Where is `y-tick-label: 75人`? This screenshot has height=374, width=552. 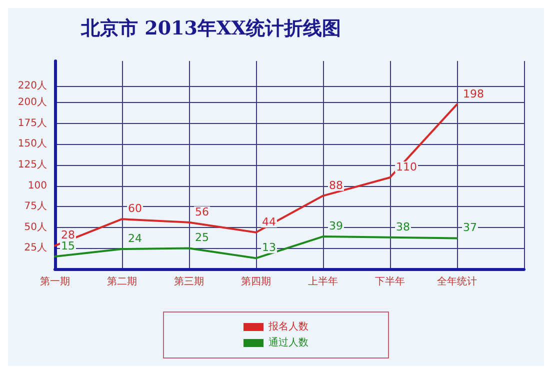 y-tick-label: 75人 is located at coordinates (35, 206).